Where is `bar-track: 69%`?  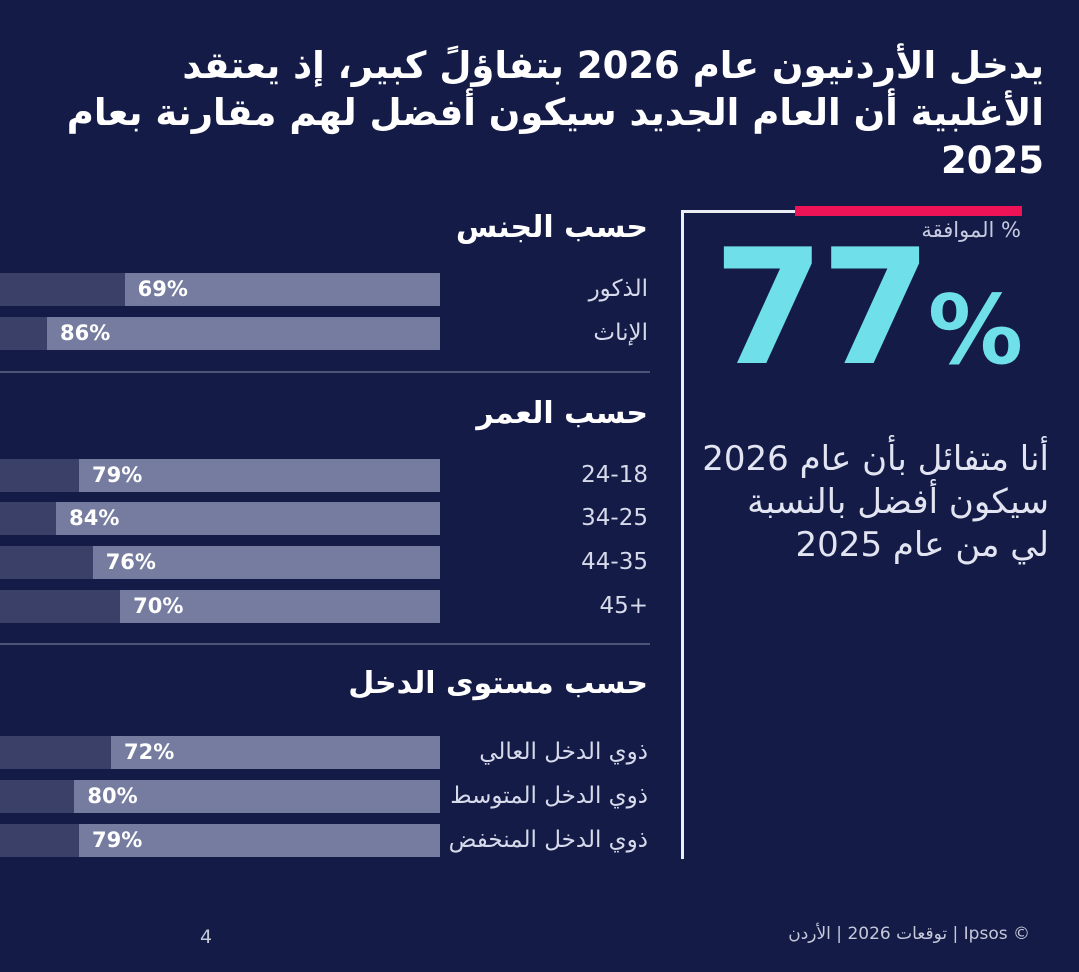 bar-track: 69% is located at coordinates (220, 289).